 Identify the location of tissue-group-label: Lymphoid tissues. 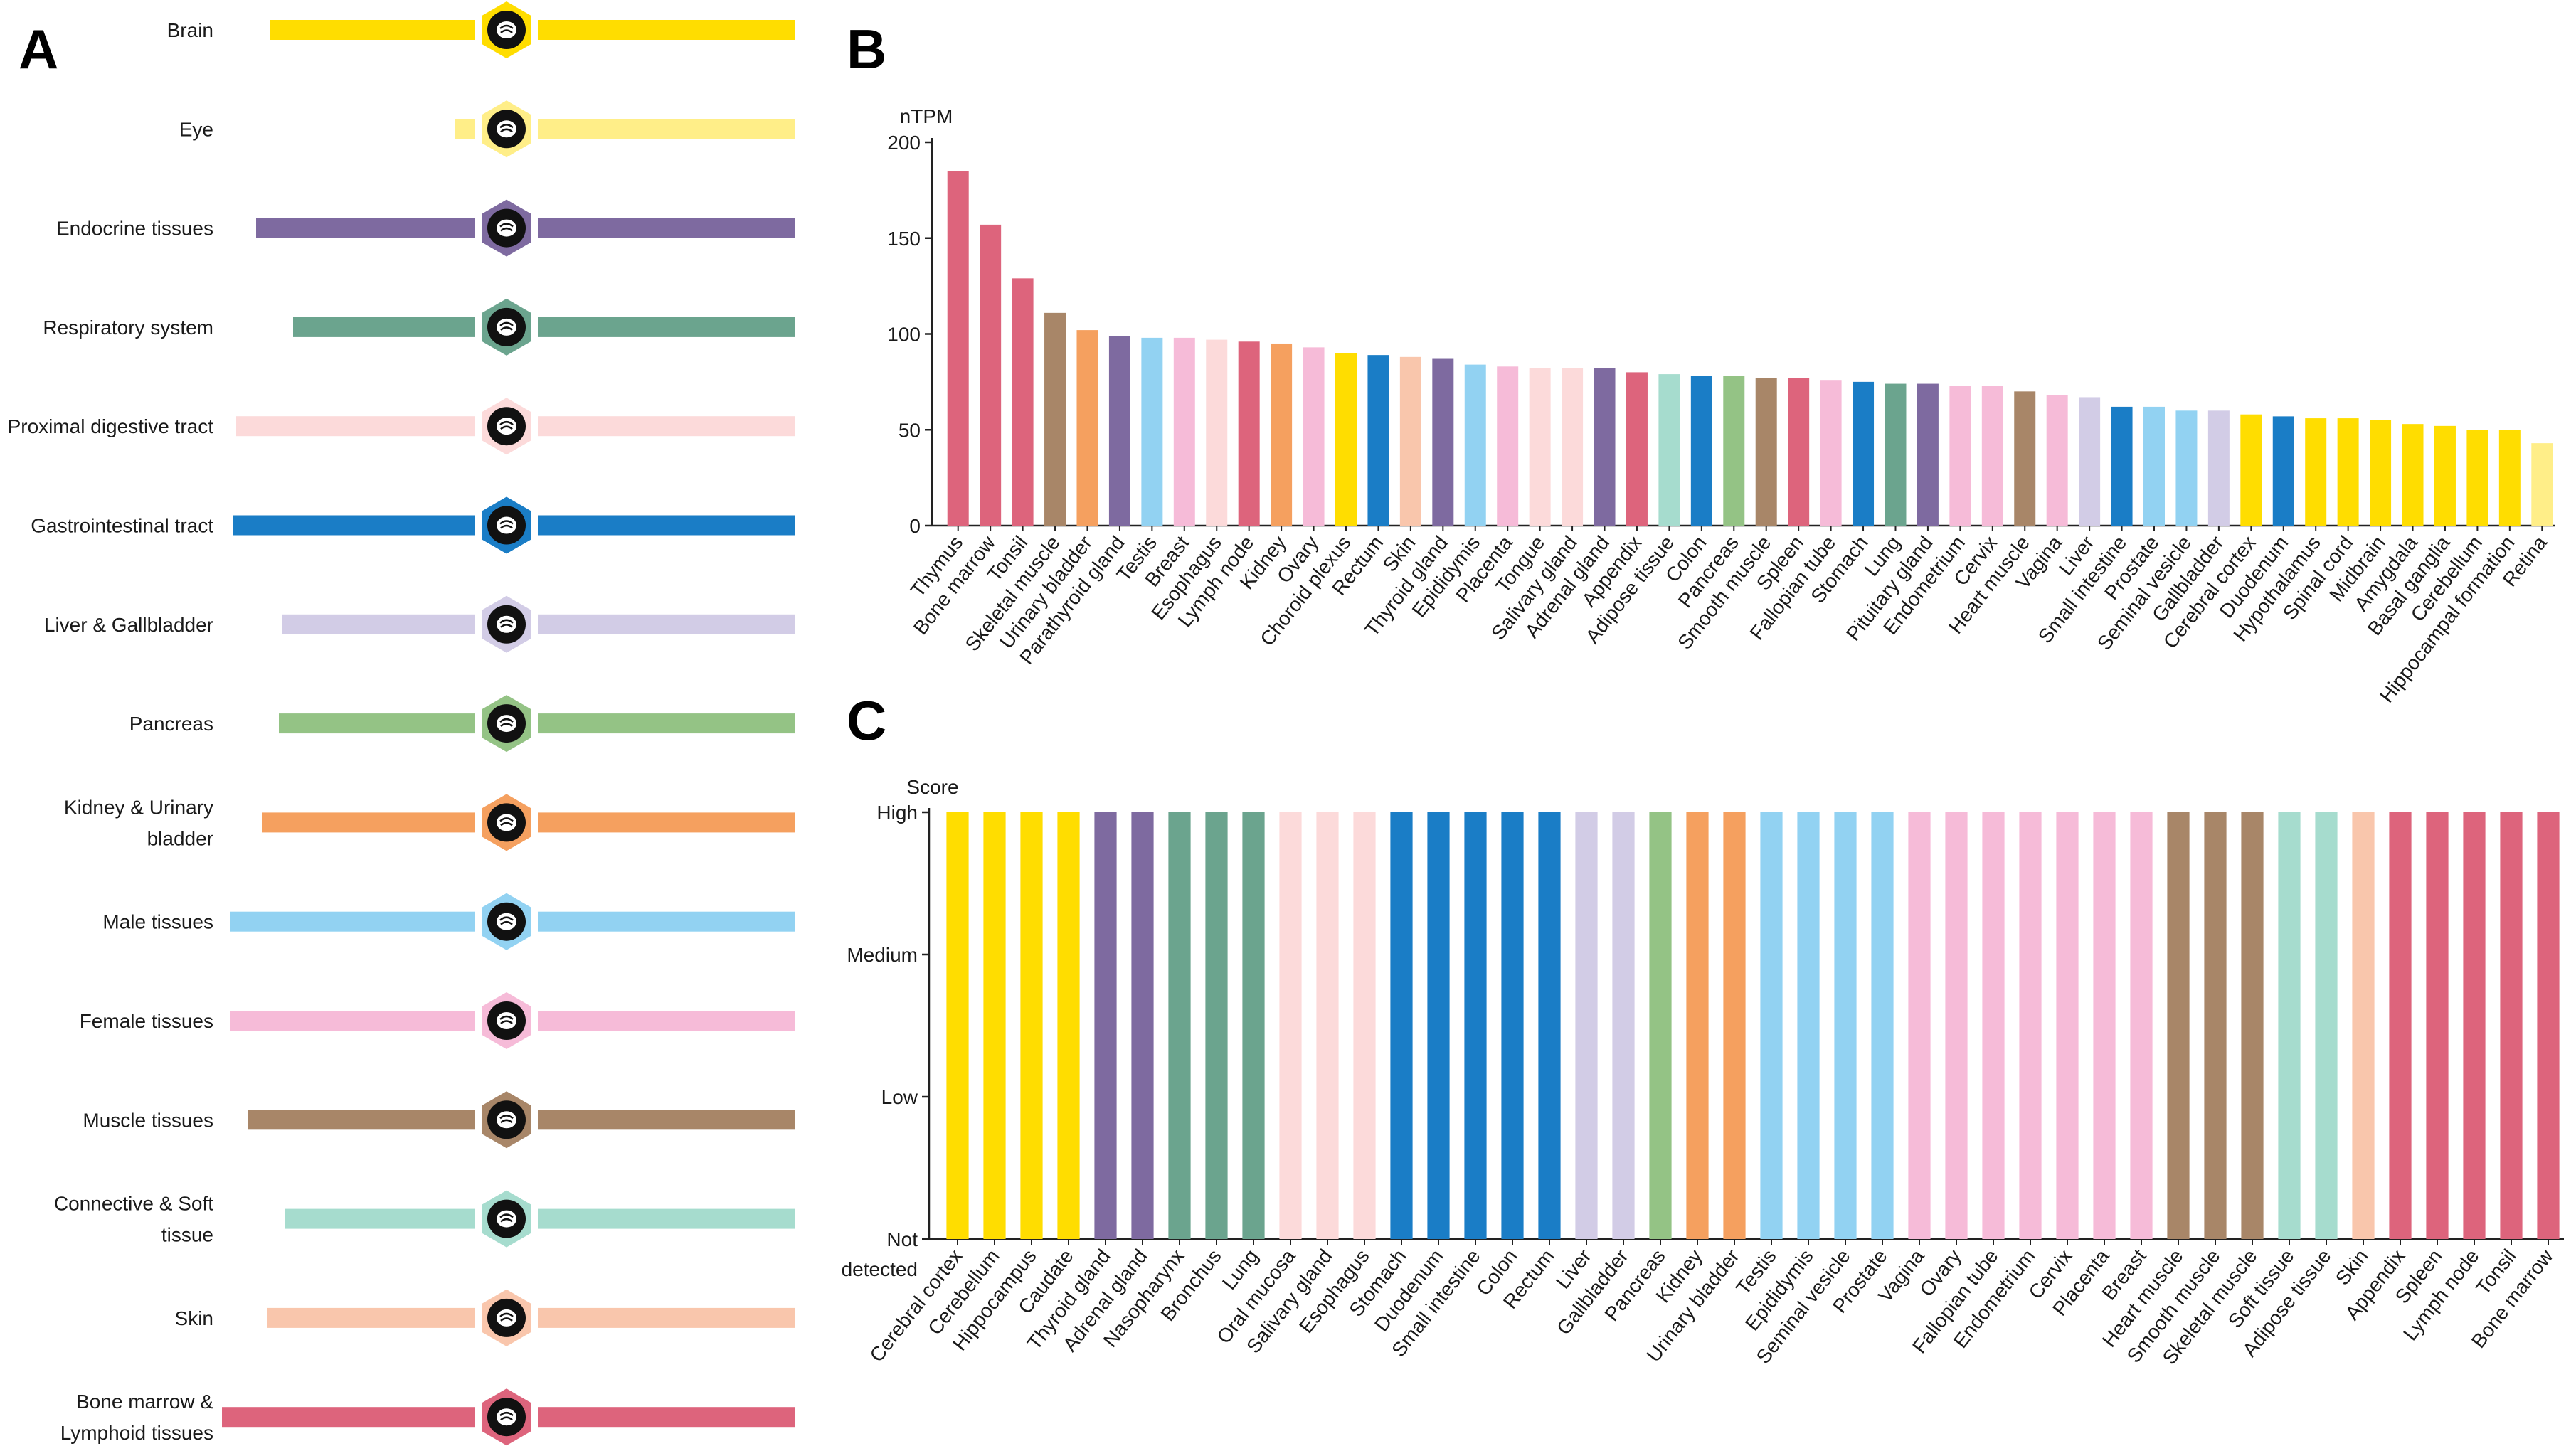
(136, 1433).